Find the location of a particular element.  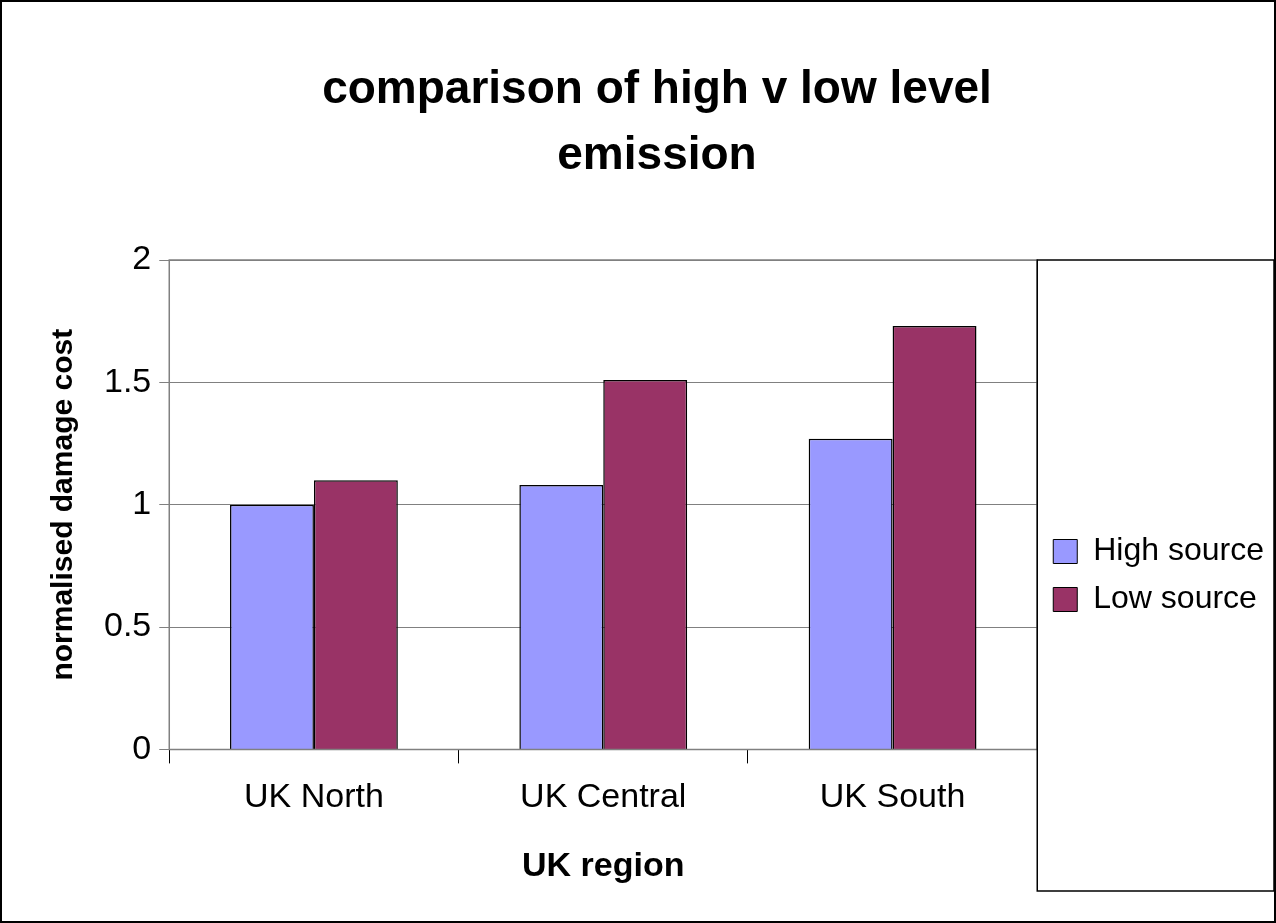

x-axis-title: UK region is located at coordinates (603, 863).